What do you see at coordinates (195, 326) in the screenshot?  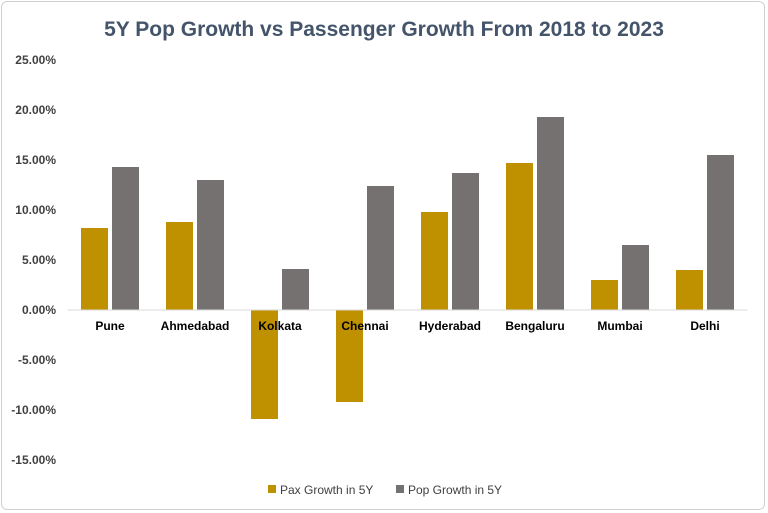 I see `category-label: Ahmedabad` at bounding box center [195, 326].